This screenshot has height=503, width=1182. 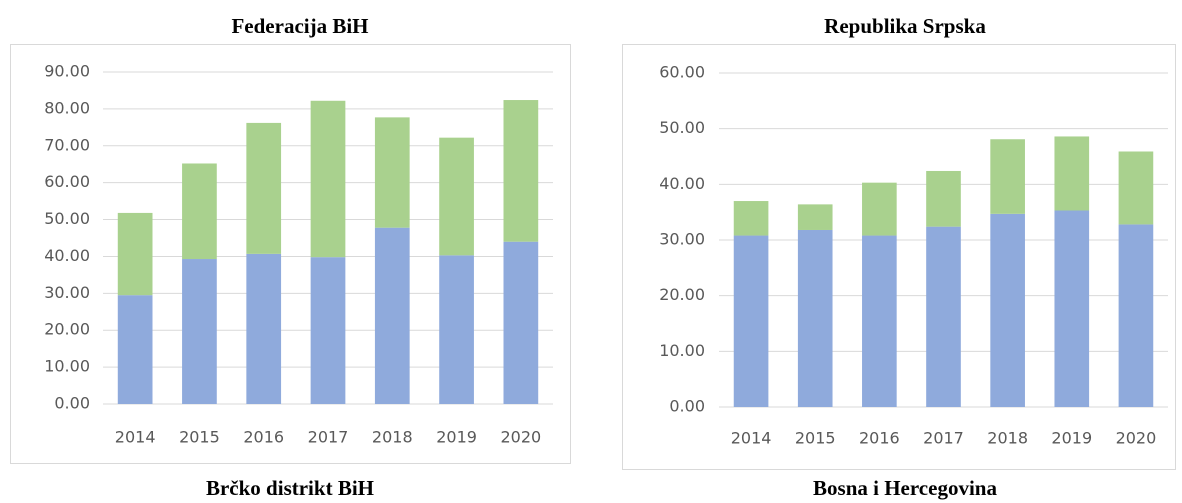 I want to click on chart-title: Federacija BiH, so click(x=299, y=26).